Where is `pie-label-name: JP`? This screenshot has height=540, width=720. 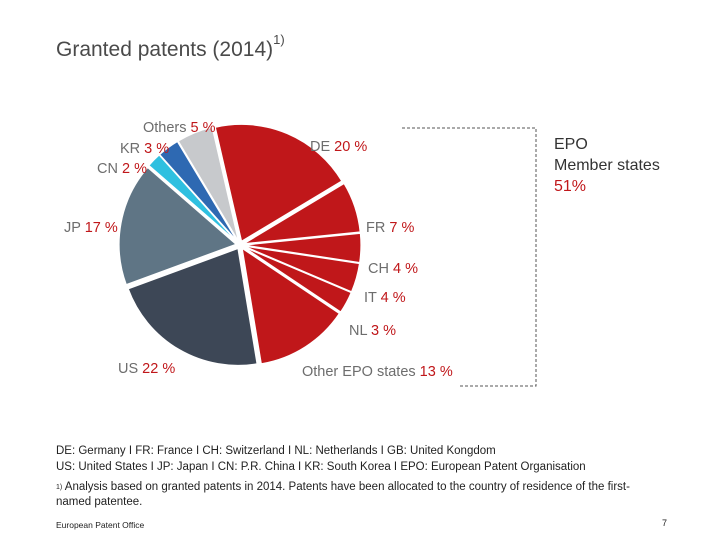
pie-label-name: JP is located at coordinates (74, 228).